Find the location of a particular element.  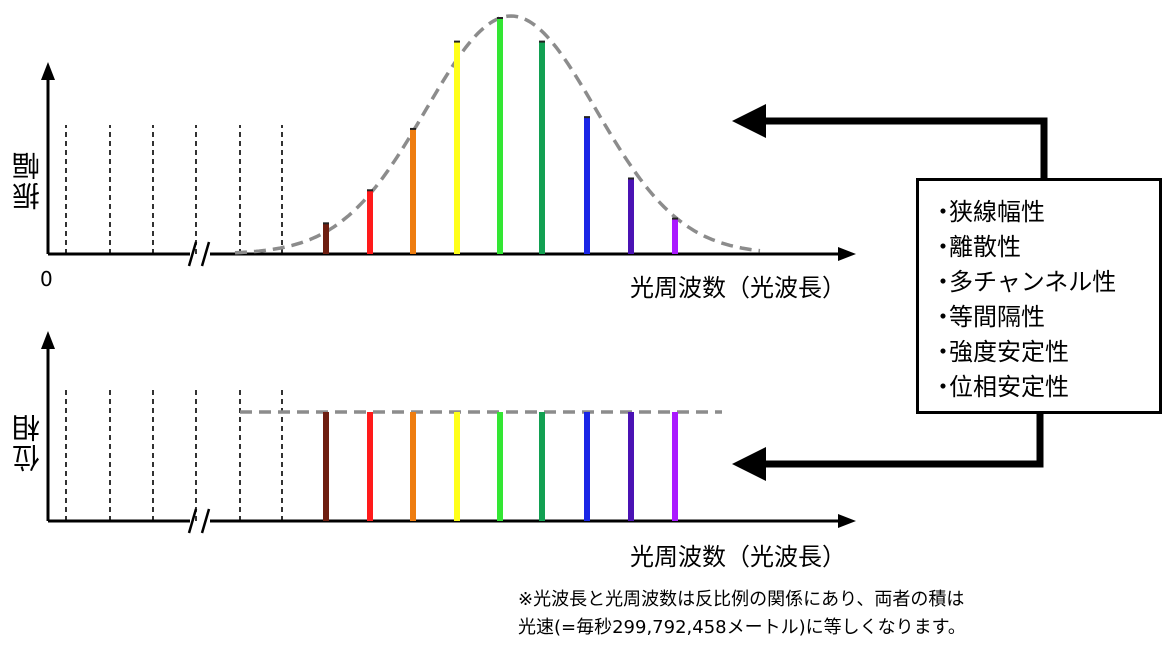

origin-label: 0 is located at coordinates (46, 279).